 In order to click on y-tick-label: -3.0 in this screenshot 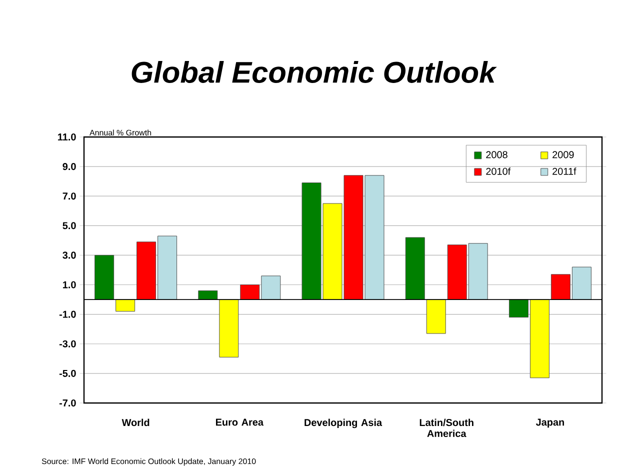, I will do `click(67, 344)`.